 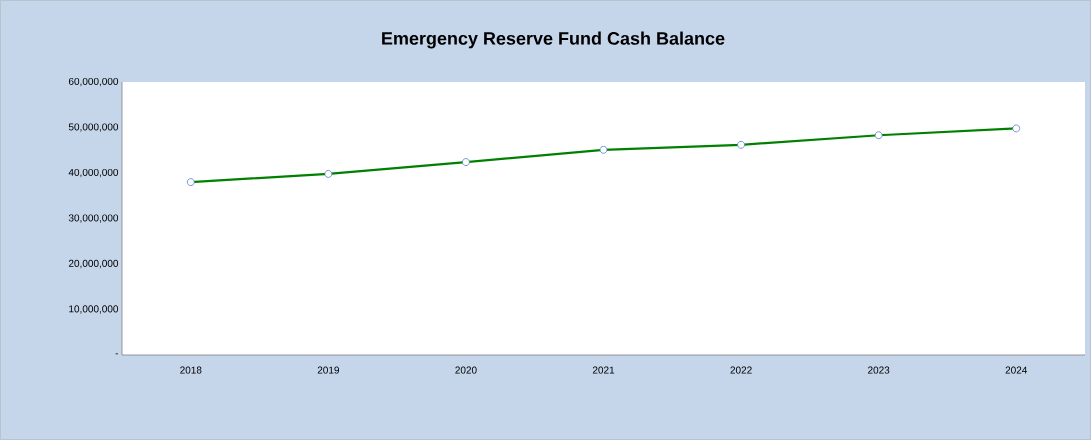 What do you see at coordinates (191, 370) in the screenshot?
I see `x-tick-label: 2018` at bounding box center [191, 370].